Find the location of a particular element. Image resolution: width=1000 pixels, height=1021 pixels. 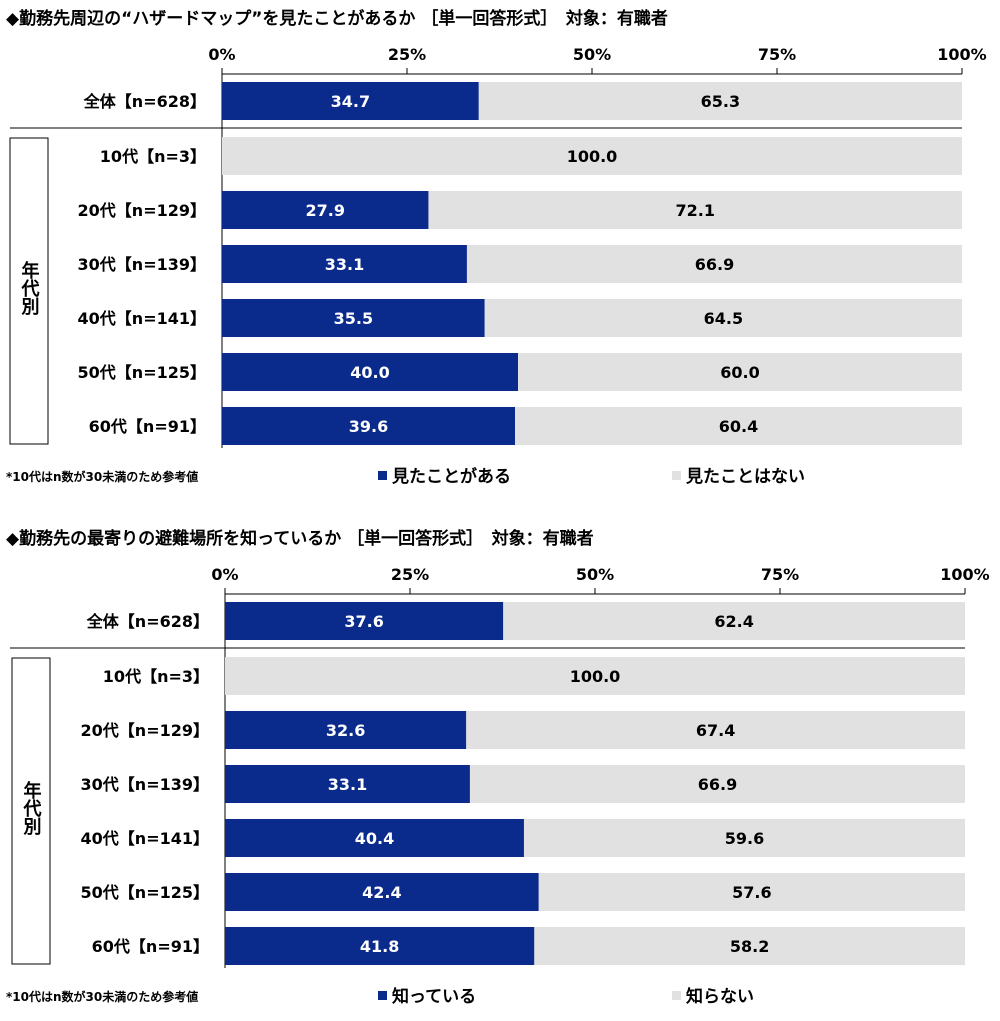

data-label: 65.3 is located at coordinates (720, 101).